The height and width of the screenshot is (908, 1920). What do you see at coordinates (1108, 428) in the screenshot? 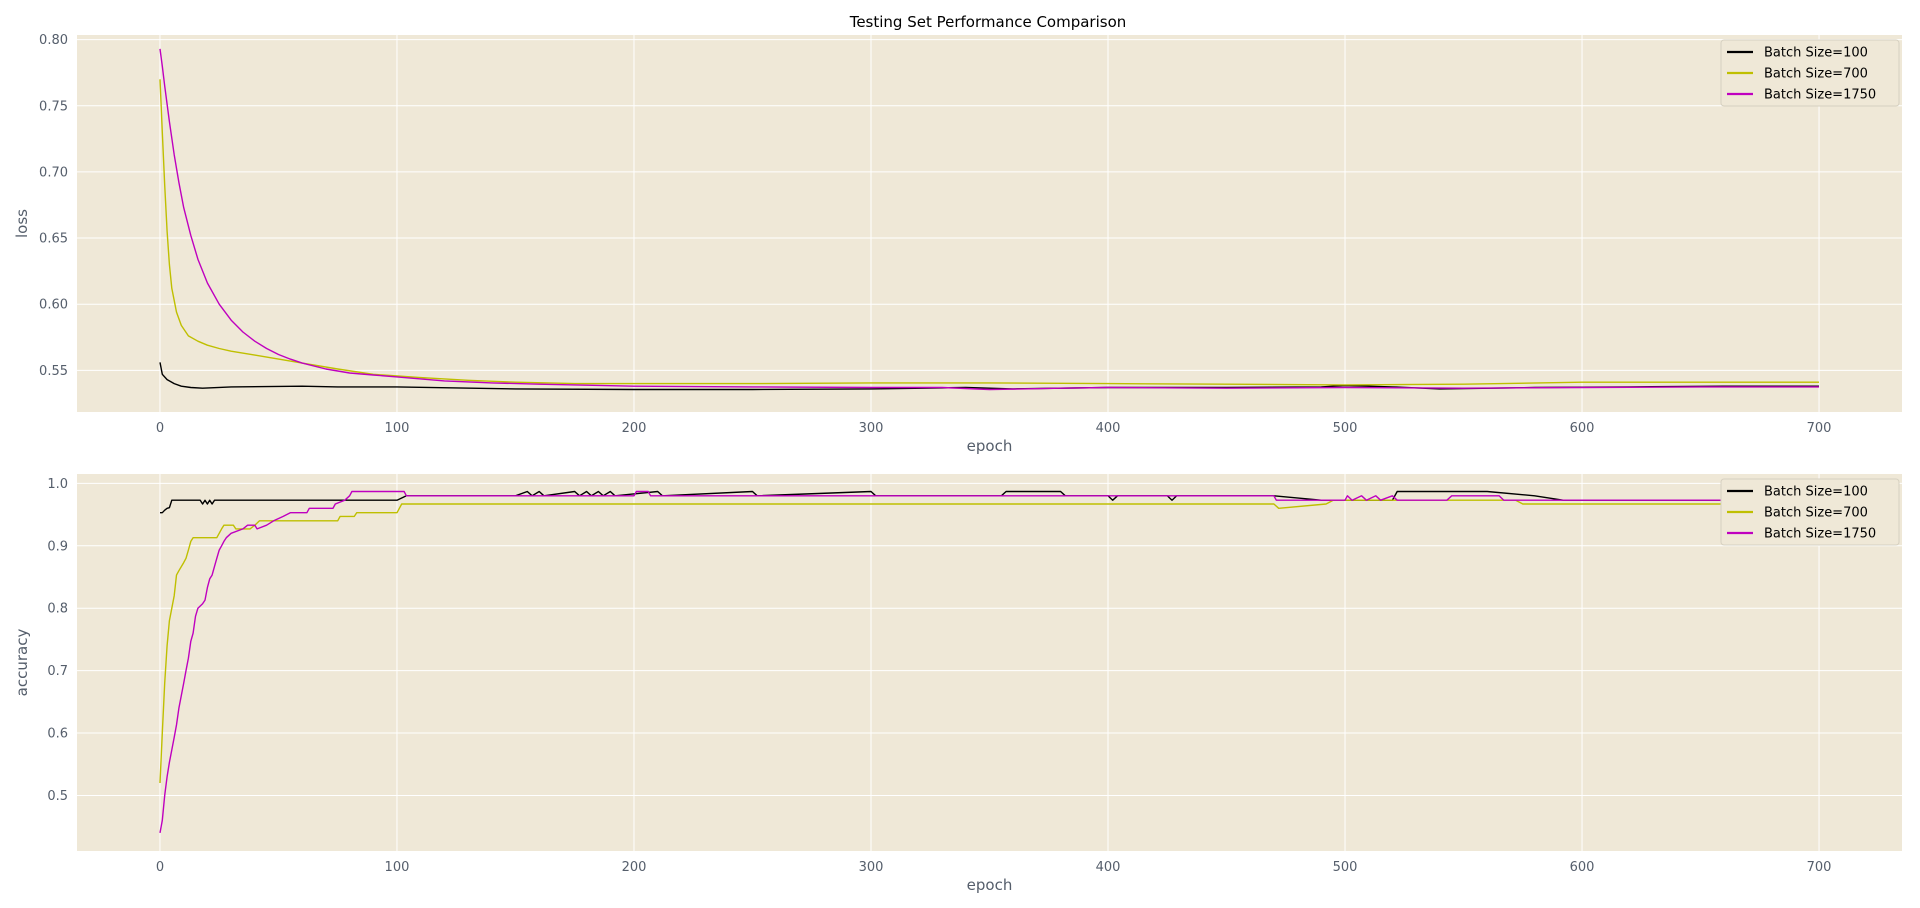
I see `loss-x-tick-label: 400` at bounding box center [1108, 428].